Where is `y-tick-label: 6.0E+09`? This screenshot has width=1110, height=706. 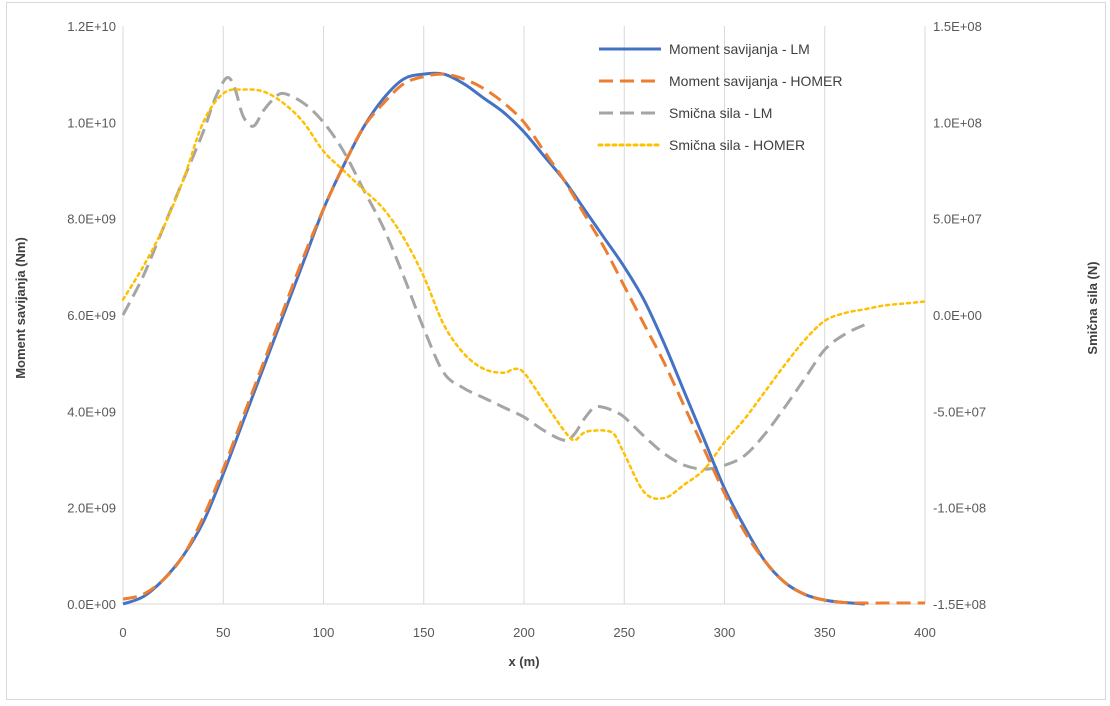 y-tick-label: 6.0E+09 is located at coordinates (91, 315).